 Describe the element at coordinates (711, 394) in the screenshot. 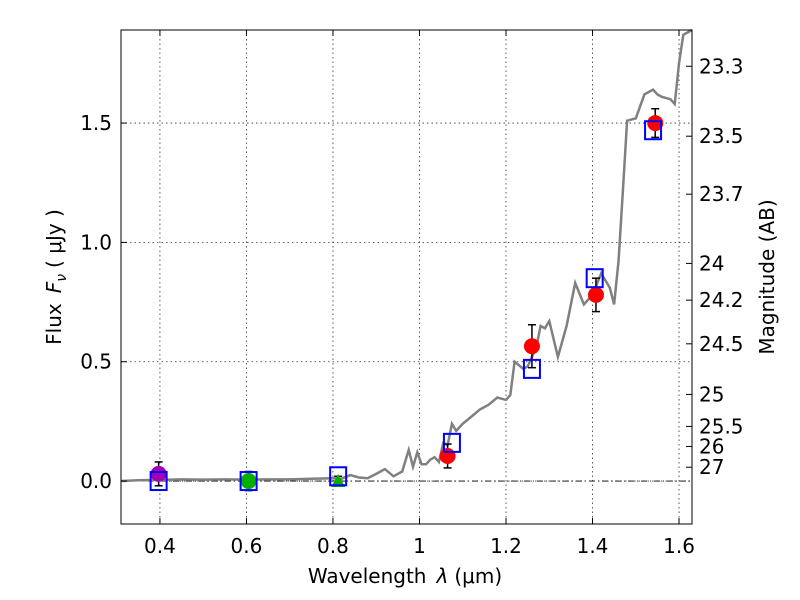

I see `magnitude-tick-label: 25` at that location.